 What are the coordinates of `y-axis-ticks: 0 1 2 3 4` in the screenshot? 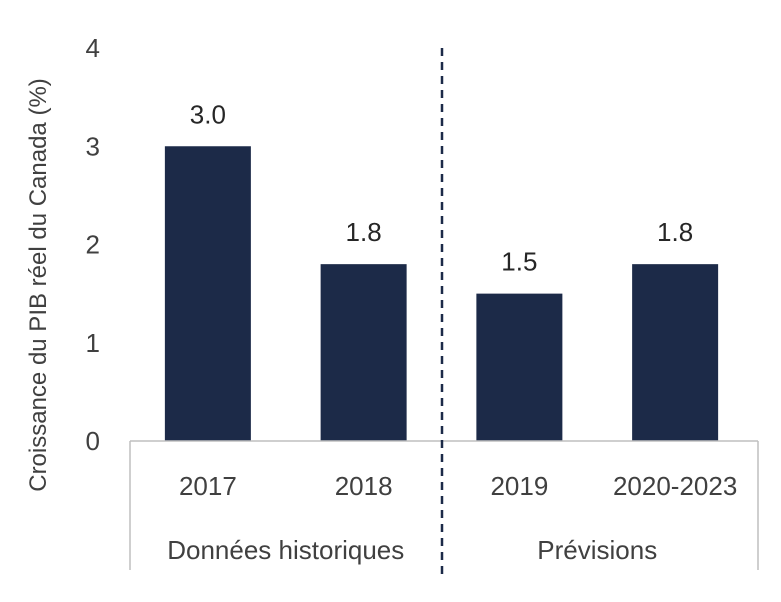 It's located at (93, 244).